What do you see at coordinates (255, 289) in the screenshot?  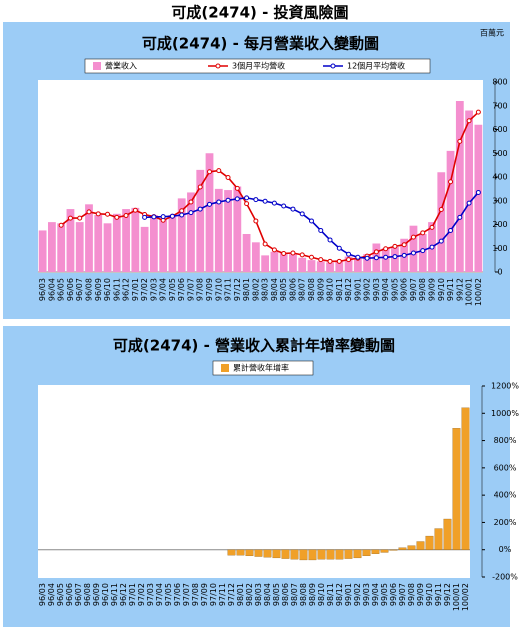 I see `x-tick-label: 98/02` at bounding box center [255, 289].